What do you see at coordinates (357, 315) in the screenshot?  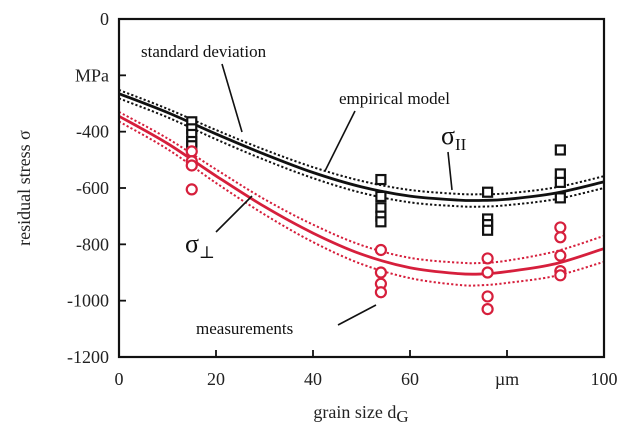 I see `annotation-measurements-leader` at bounding box center [357, 315].